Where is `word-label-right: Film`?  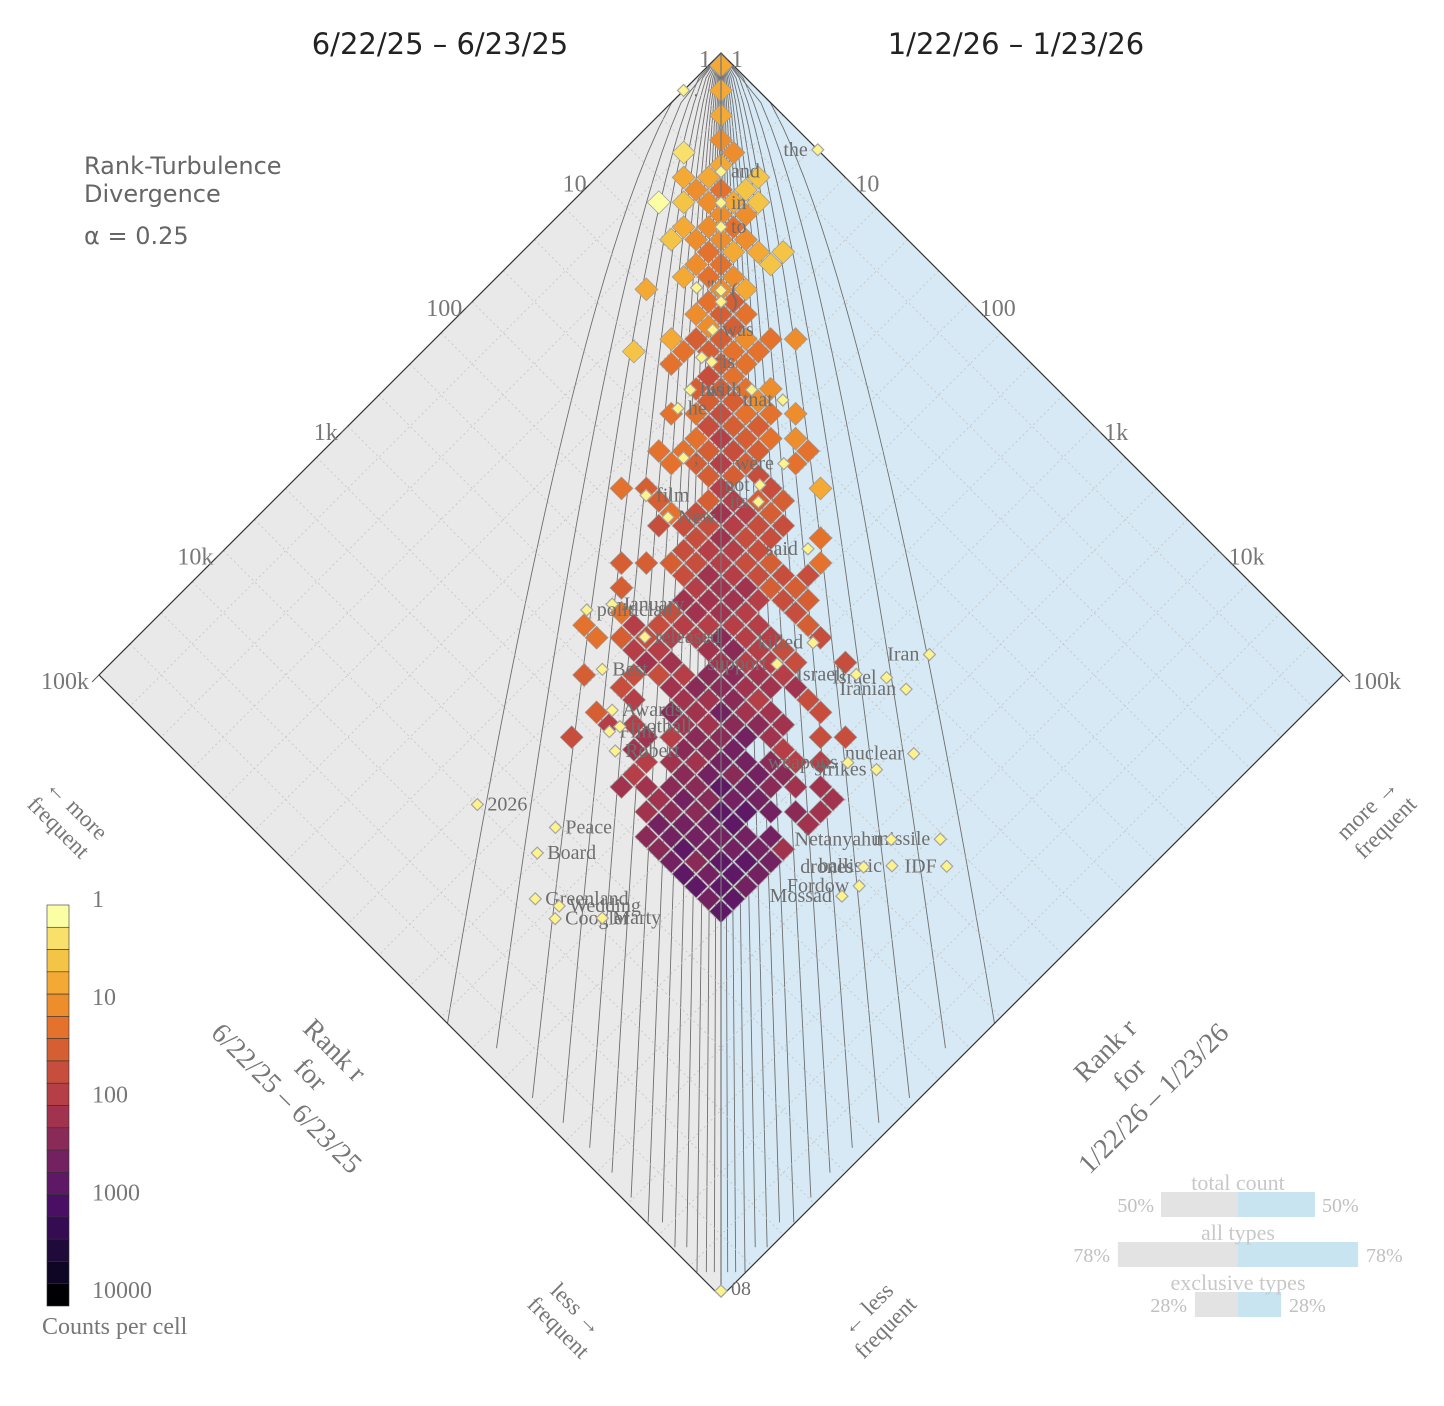 word-label-right: Film is located at coordinates (638, 732).